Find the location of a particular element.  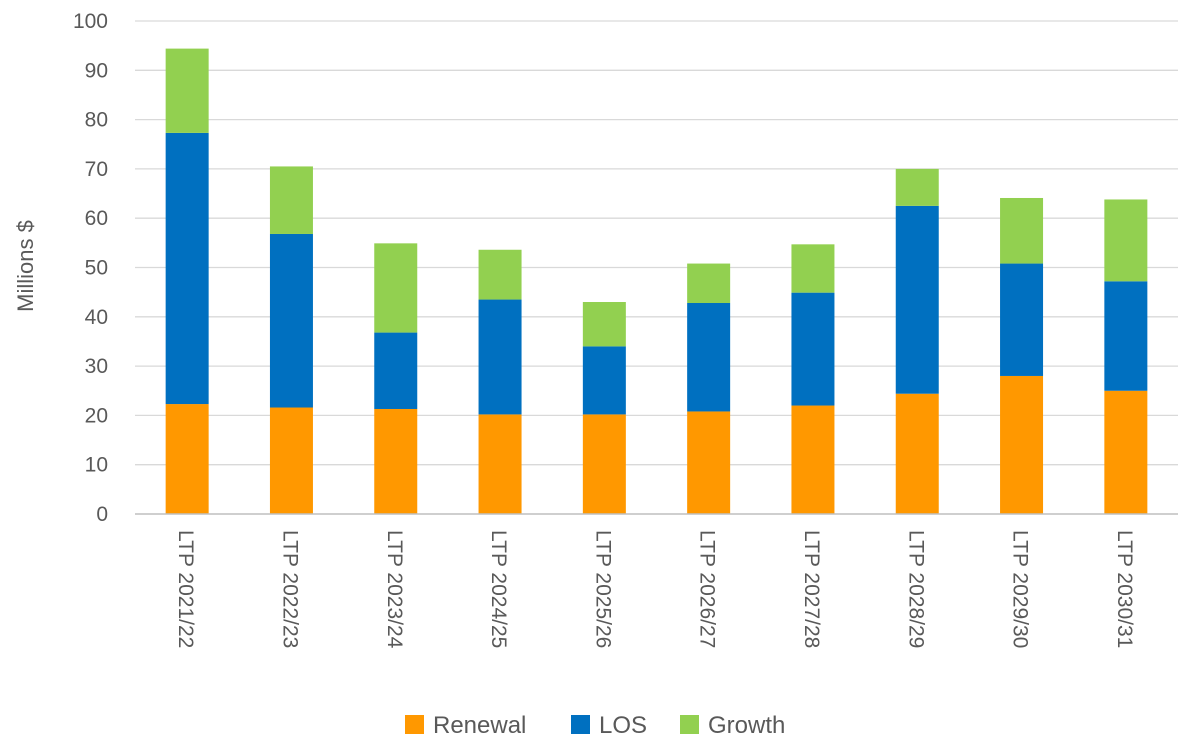

x-tick-label: LTP 2025/26 is located at coordinates (602, 589).